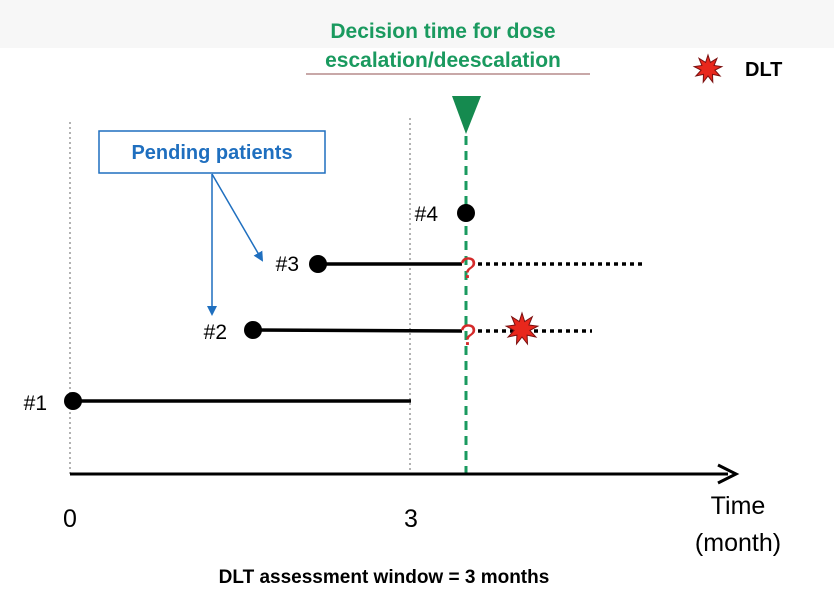  I want to click on decision-title-line2: escalation/deescalation, so click(443, 60).